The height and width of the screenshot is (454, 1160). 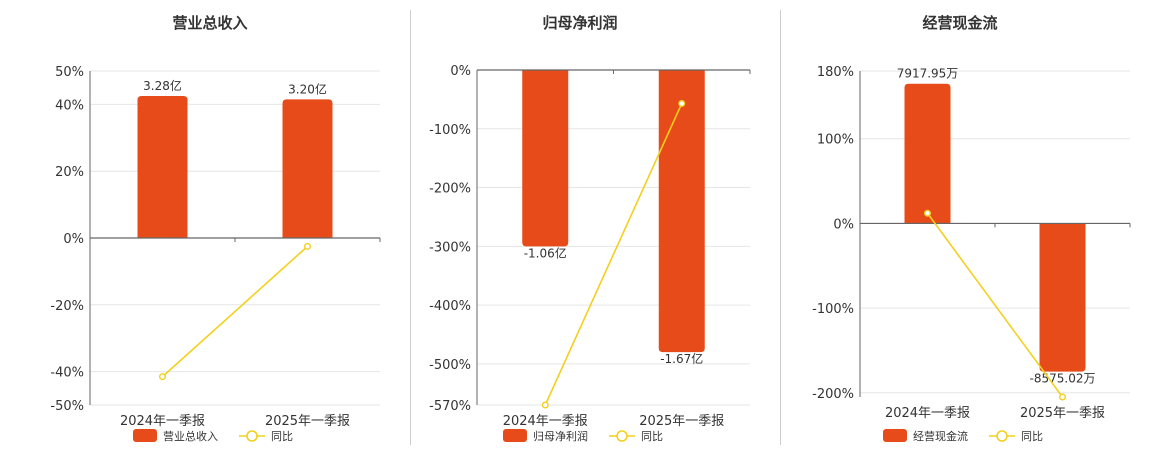 What do you see at coordinates (450, 365) in the screenshot?
I see `y-tick-label: -500%` at bounding box center [450, 365].